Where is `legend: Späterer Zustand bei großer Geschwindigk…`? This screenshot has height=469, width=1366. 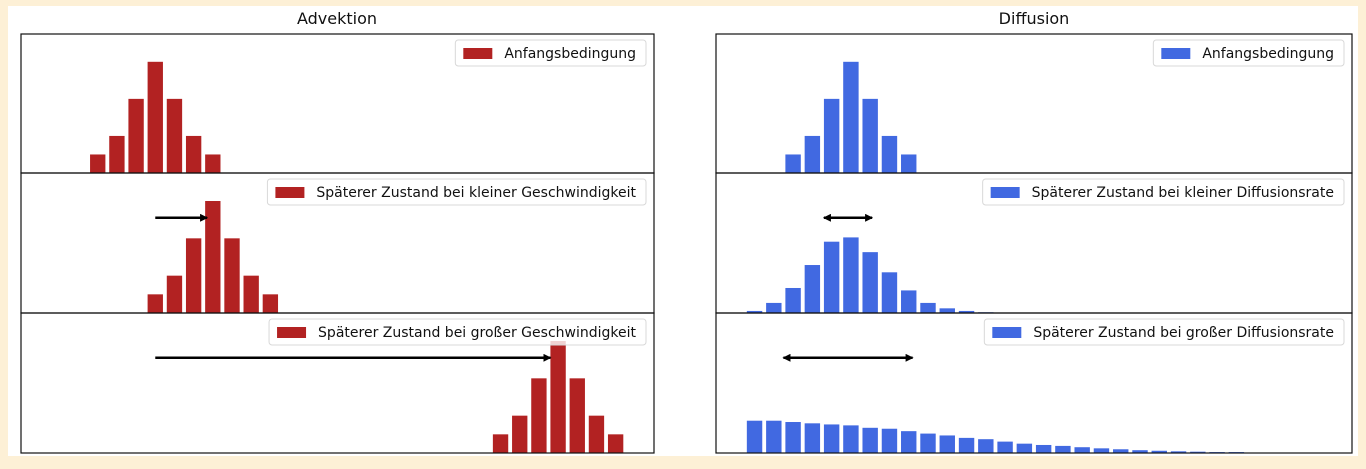 legend: Späterer Zustand bei großer Geschwindigk… is located at coordinates (457, 332).